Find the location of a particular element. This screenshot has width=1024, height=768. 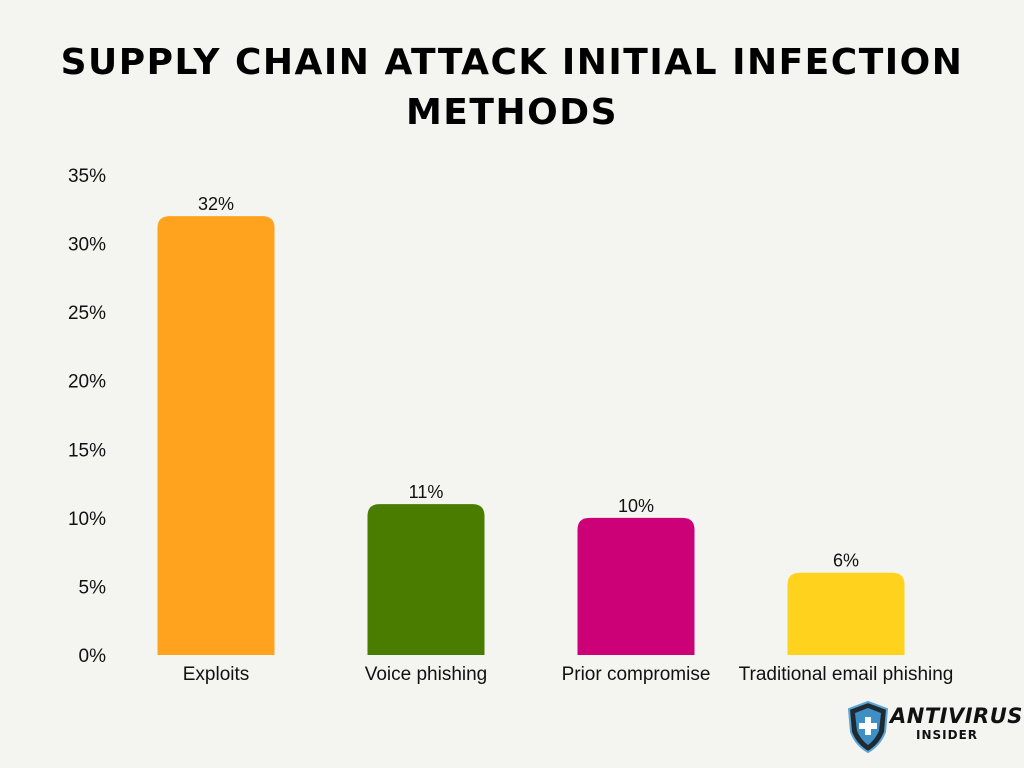

shield-plus-icon is located at coordinates (868, 727).